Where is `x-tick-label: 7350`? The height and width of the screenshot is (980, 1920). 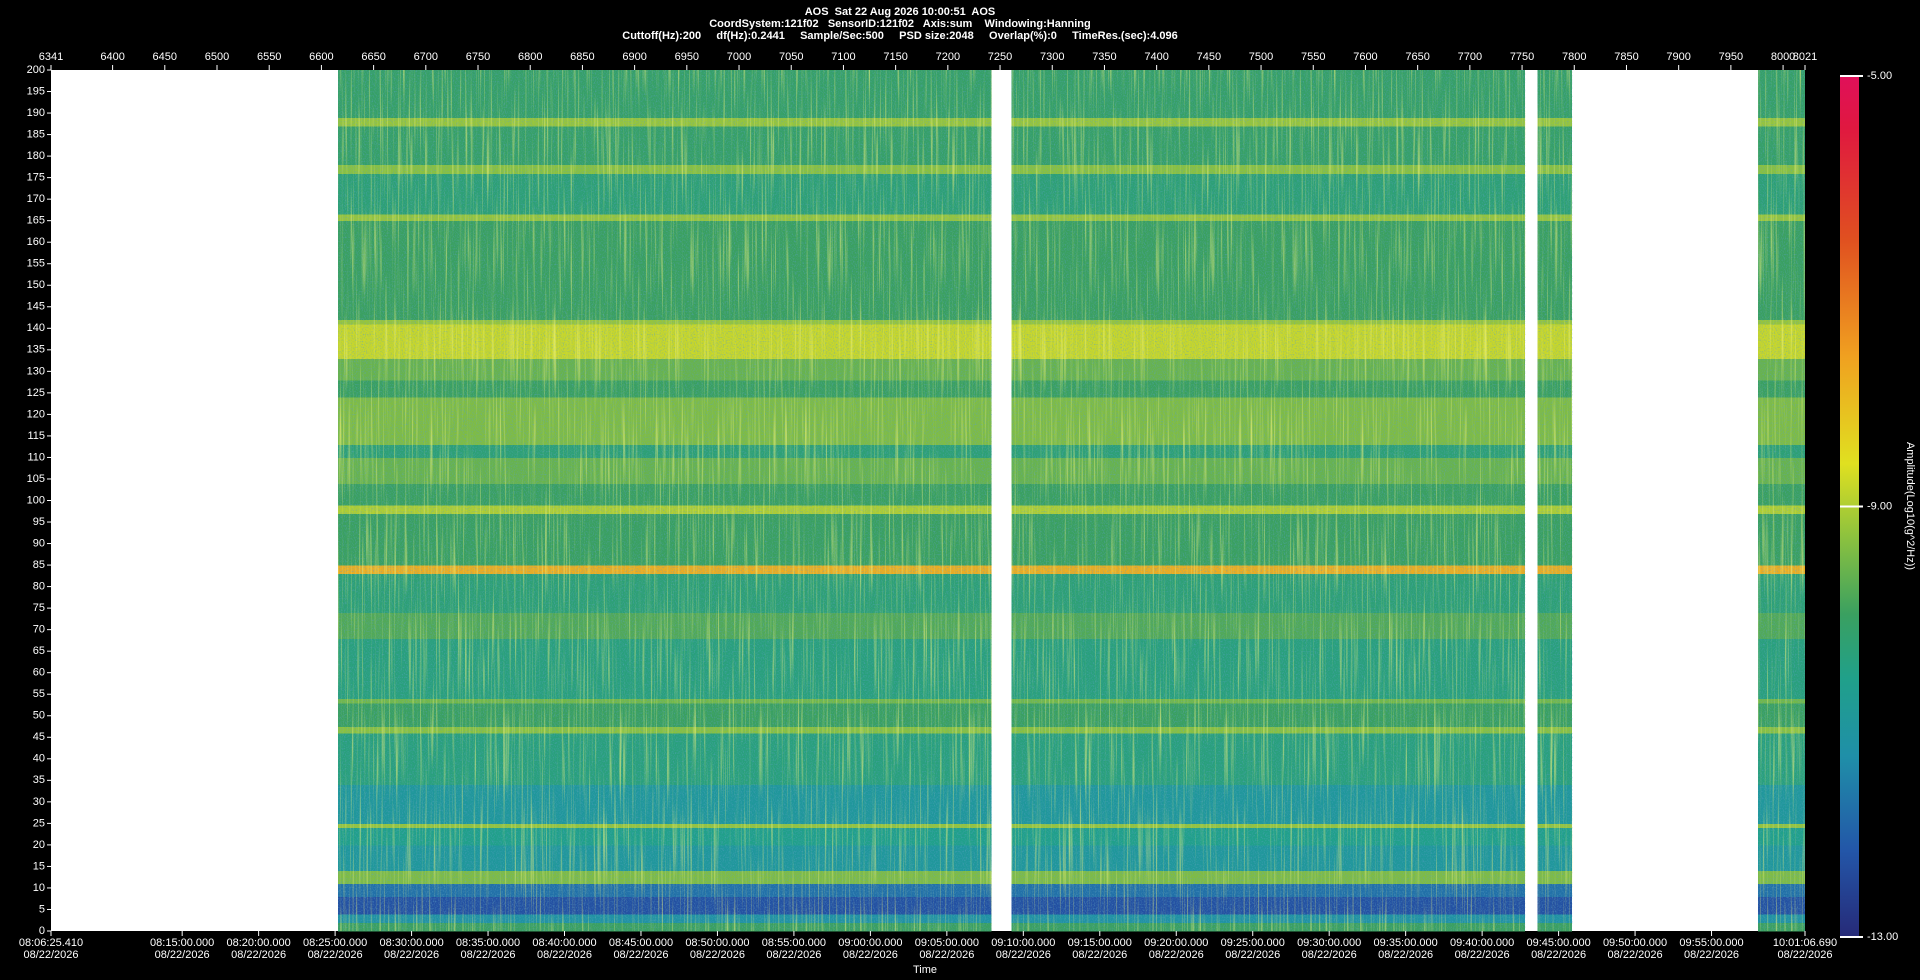 x-tick-label: 7350 is located at coordinates (1104, 57).